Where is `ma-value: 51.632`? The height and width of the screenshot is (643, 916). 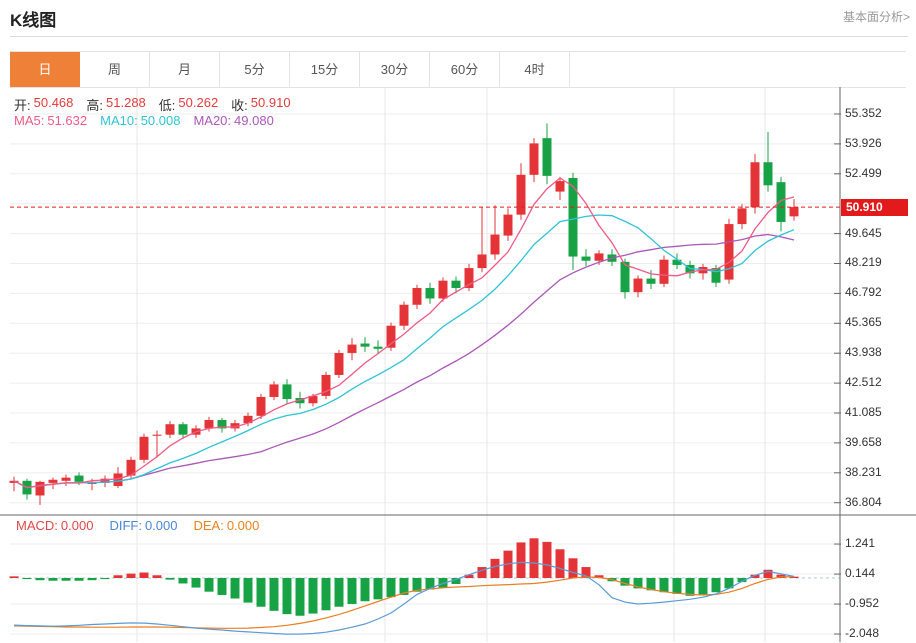 ma-value: 51.632 is located at coordinates (67, 120).